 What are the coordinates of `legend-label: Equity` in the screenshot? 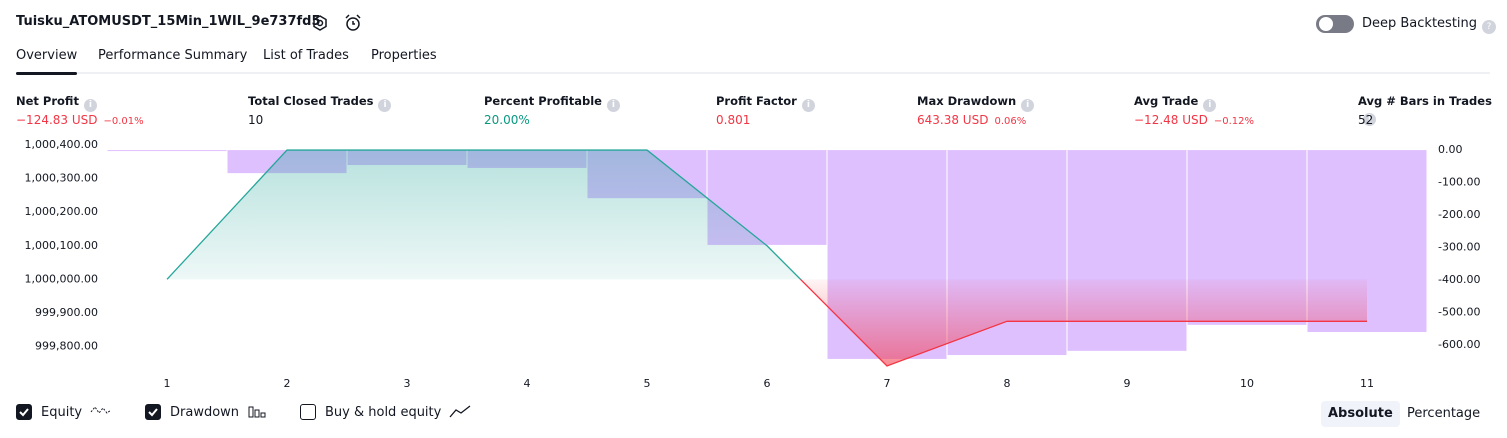 It's located at (62, 412).